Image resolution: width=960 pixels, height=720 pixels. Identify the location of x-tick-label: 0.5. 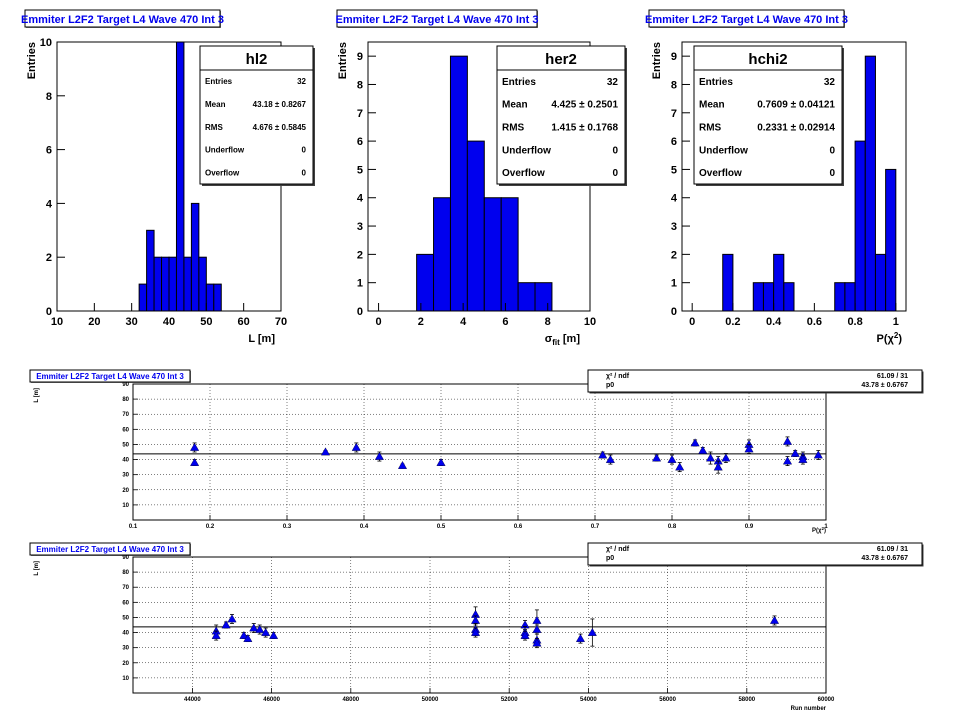
(441, 527).